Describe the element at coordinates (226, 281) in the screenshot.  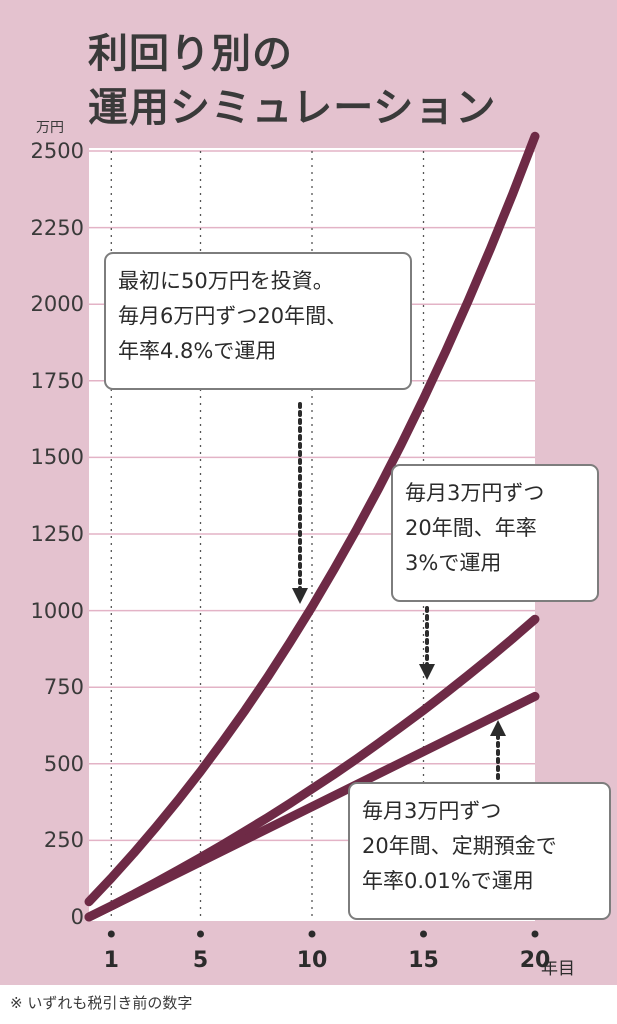
I see `annotation-line: 最初に50万円を投資。` at that location.